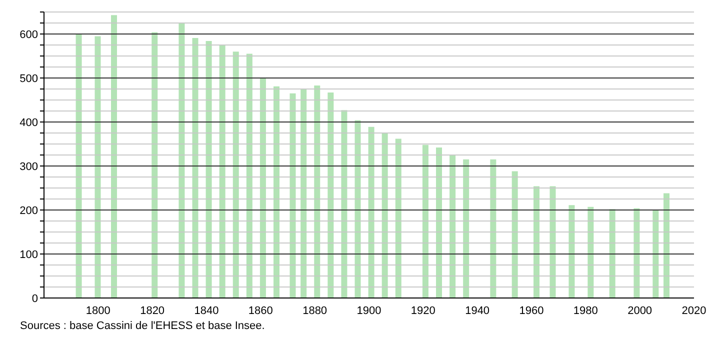 This screenshot has height=340, width=710. What do you see at coordinates (152, 310) in the screenshot?
I see `x-tick-label: 1820` at bounding box center [152, 310].